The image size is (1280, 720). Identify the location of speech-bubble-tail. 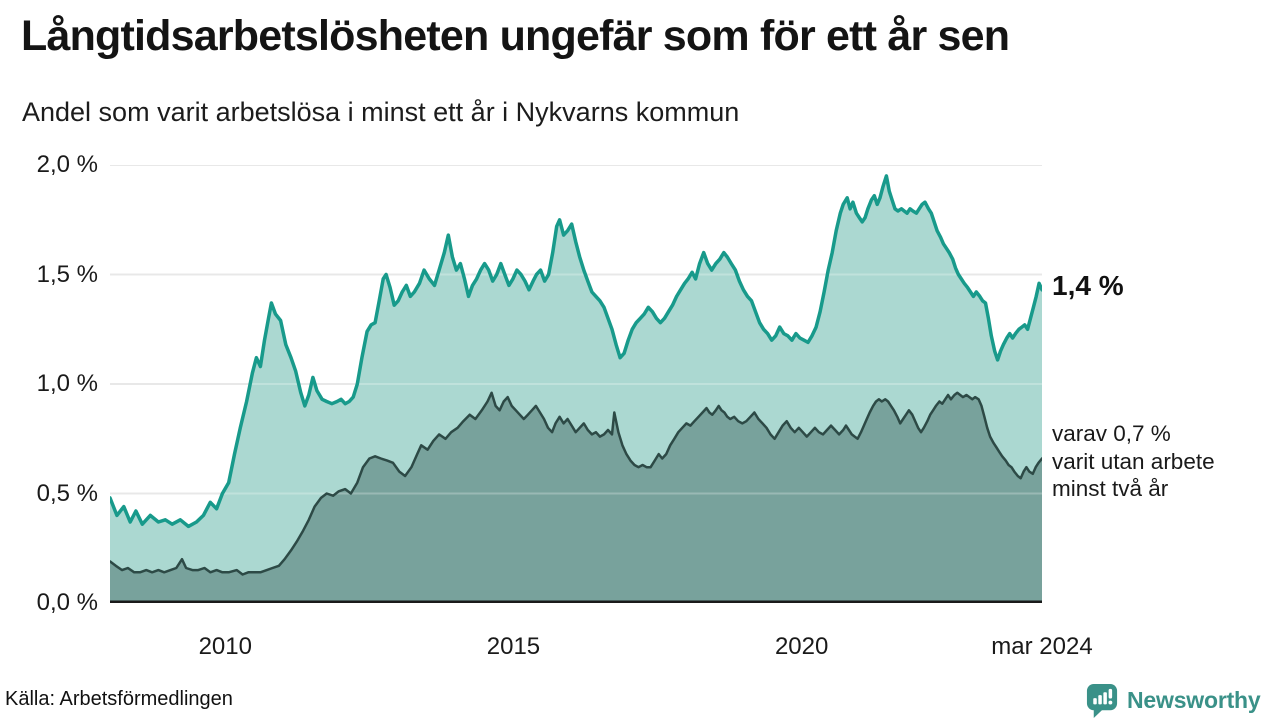
(1098, 713).